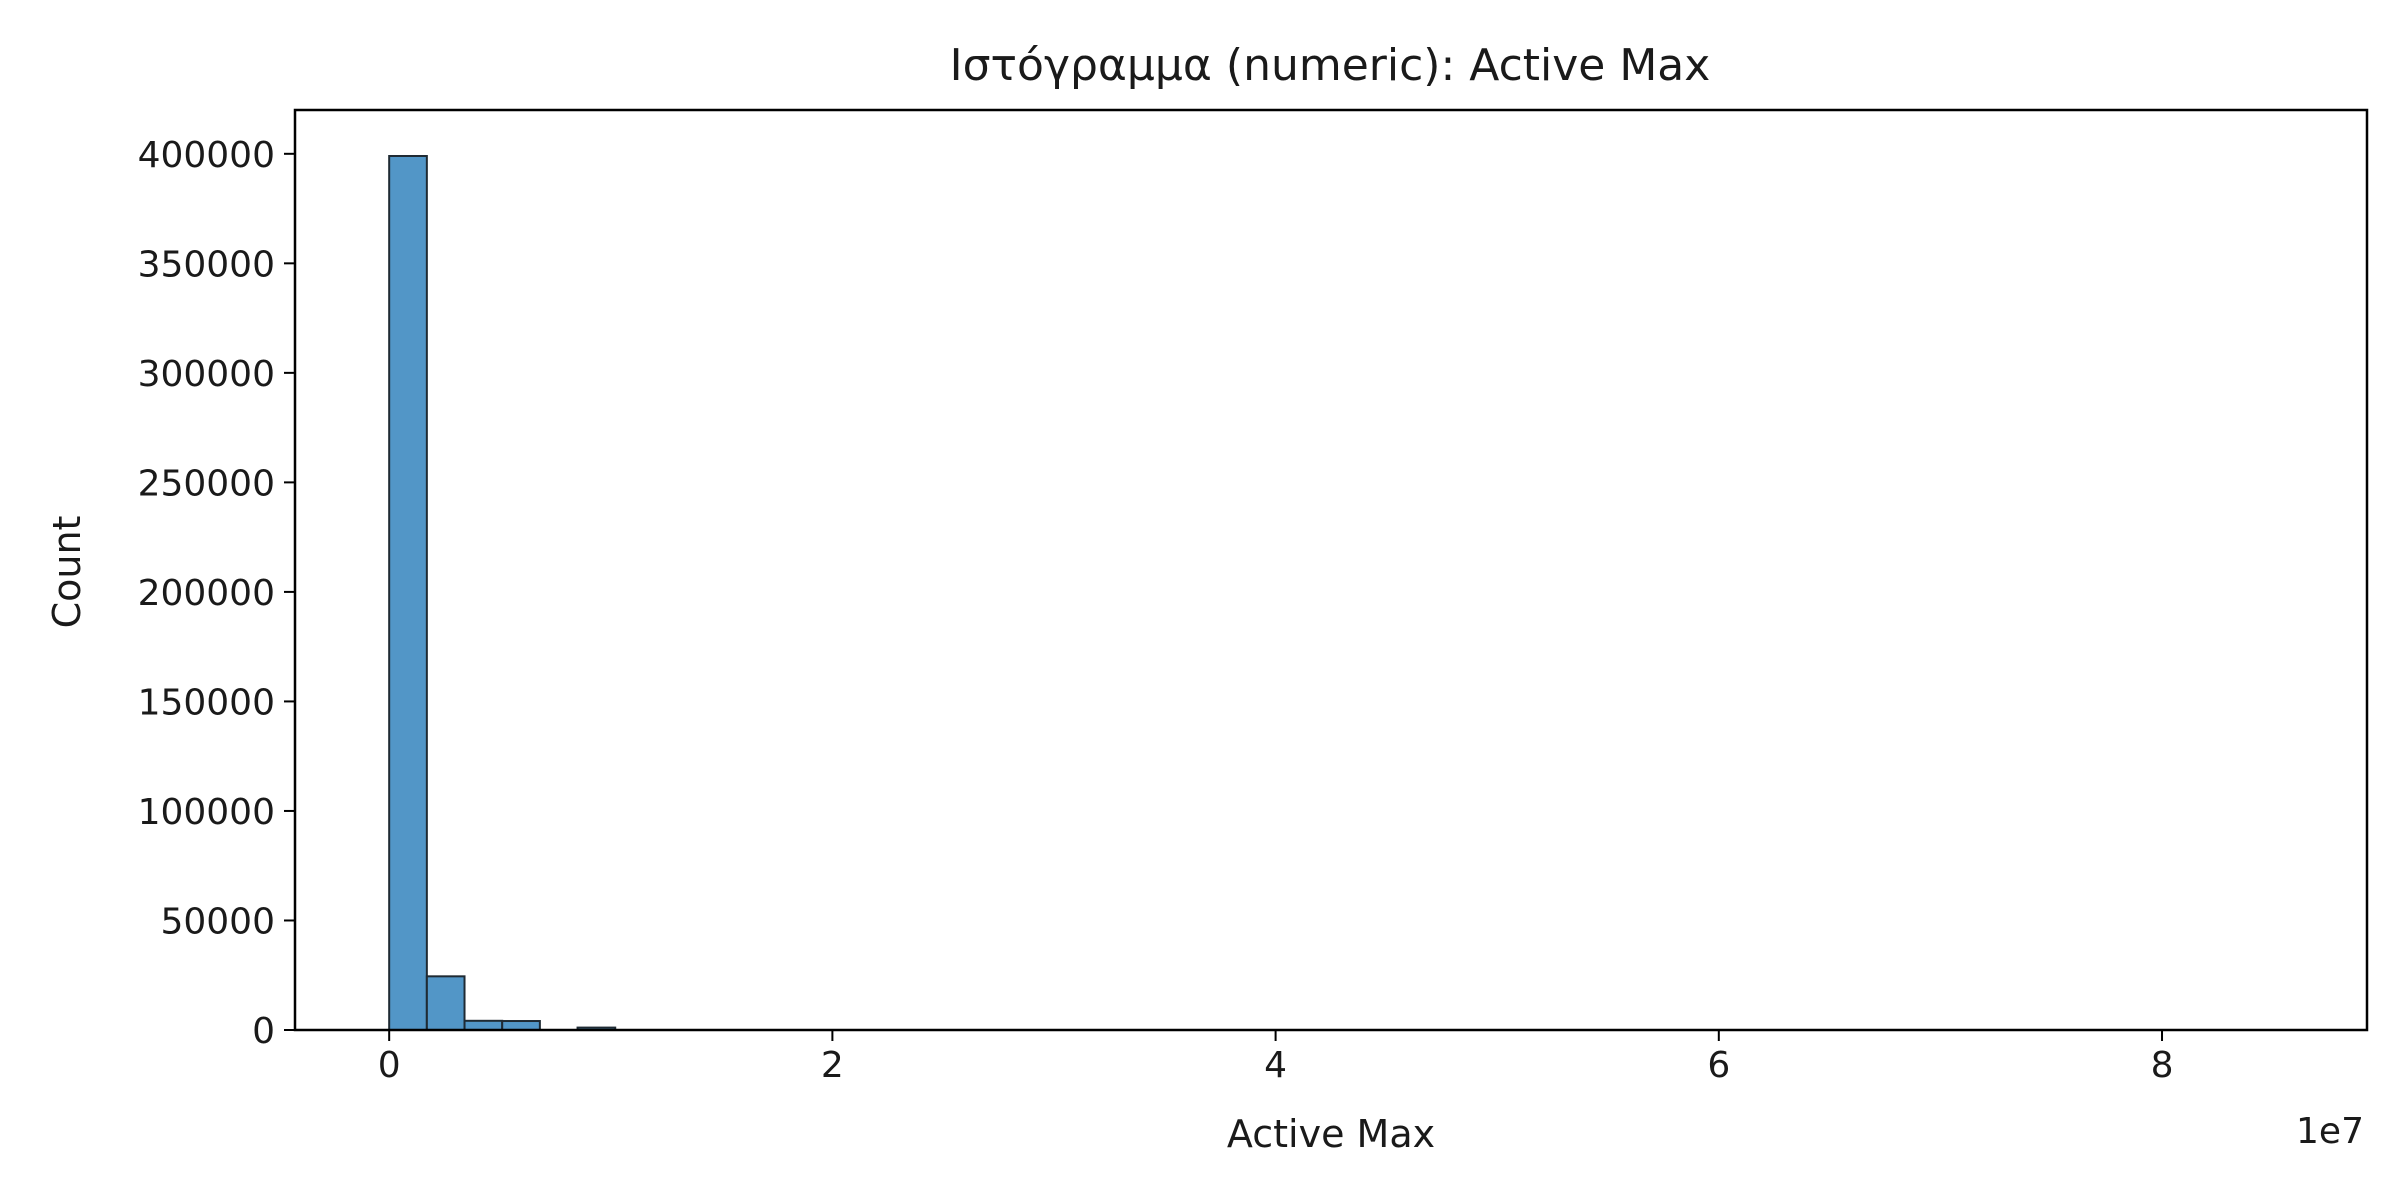 Image resolution: width=2400 pixels, height=1200 pixels. I want to click on y-tick-label: 150000, so click(206, 702).